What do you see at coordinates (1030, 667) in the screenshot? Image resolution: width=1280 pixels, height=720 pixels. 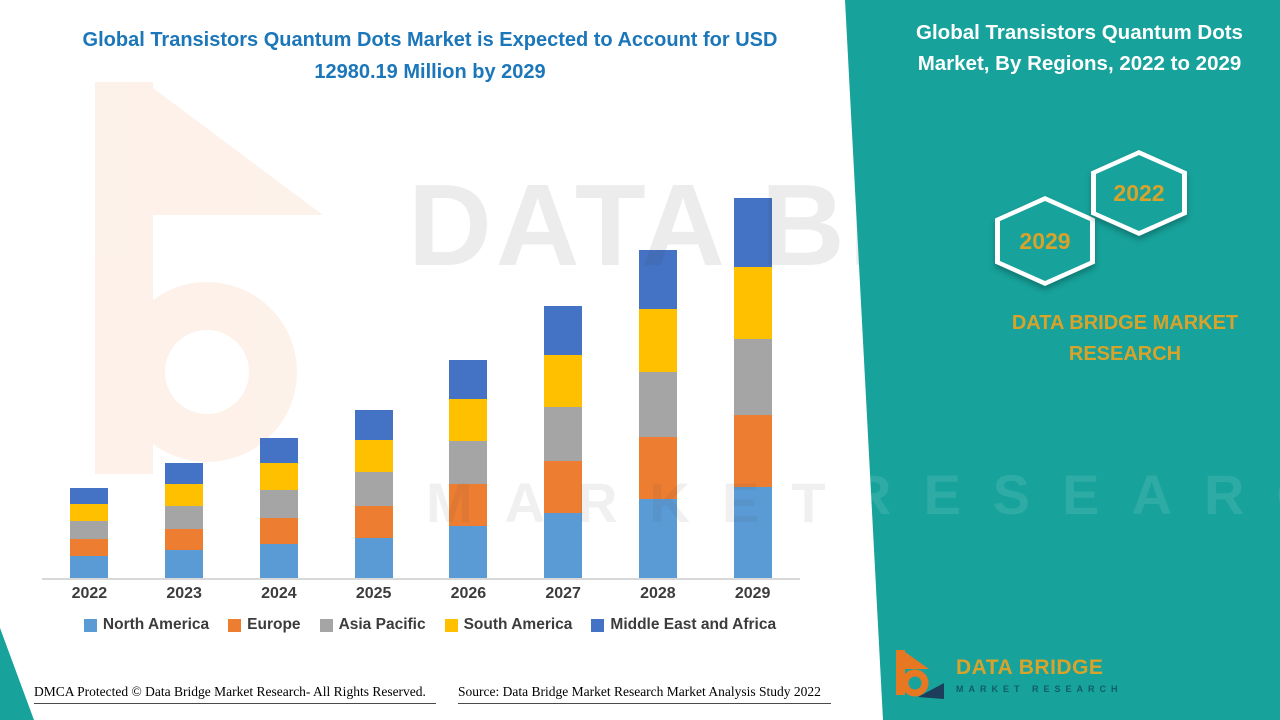 I see `logo-name: DATA BRIDGE` at bounding box center [1030, 667].